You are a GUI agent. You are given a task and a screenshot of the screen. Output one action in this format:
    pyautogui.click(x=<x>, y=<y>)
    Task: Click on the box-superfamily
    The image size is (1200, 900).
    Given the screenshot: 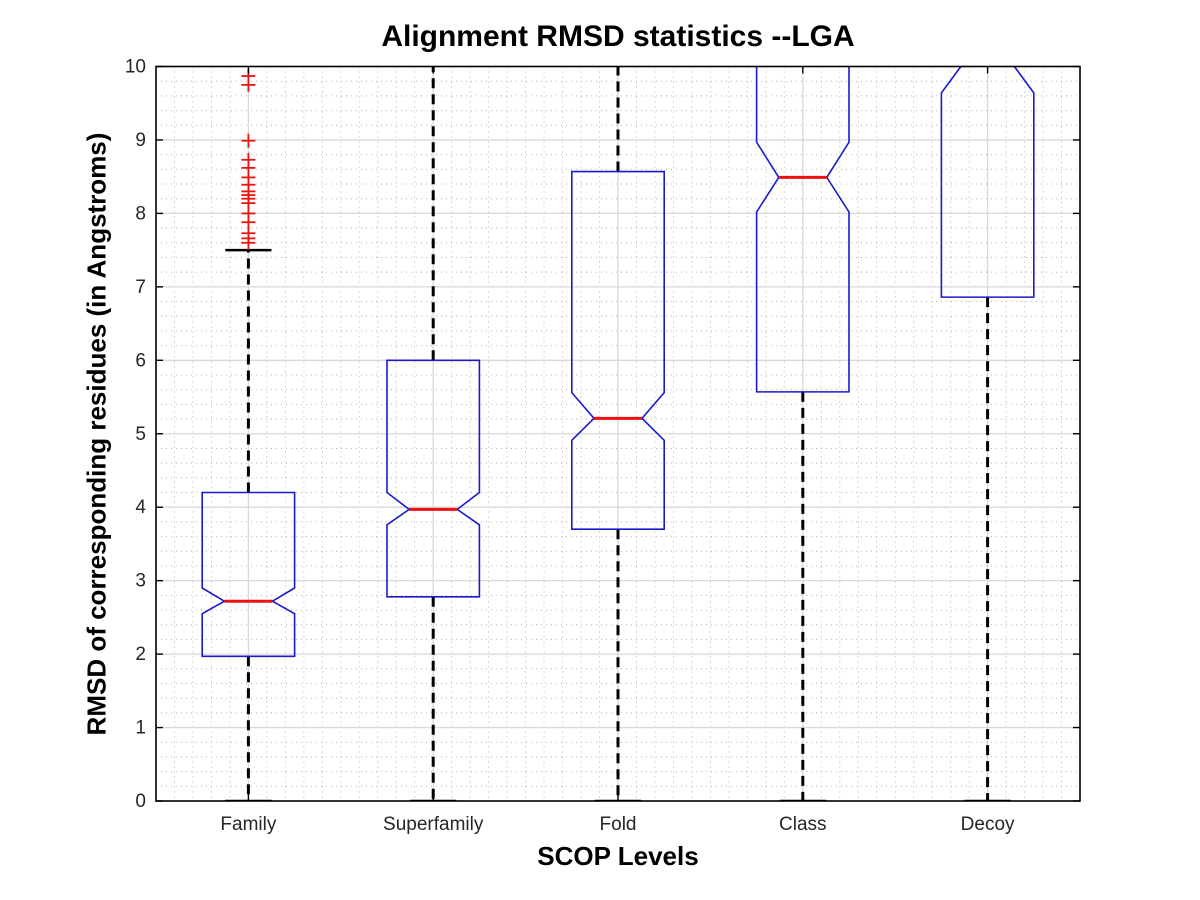 What is the action you would take?
    pyautogui.click(x=433, y=478)
    